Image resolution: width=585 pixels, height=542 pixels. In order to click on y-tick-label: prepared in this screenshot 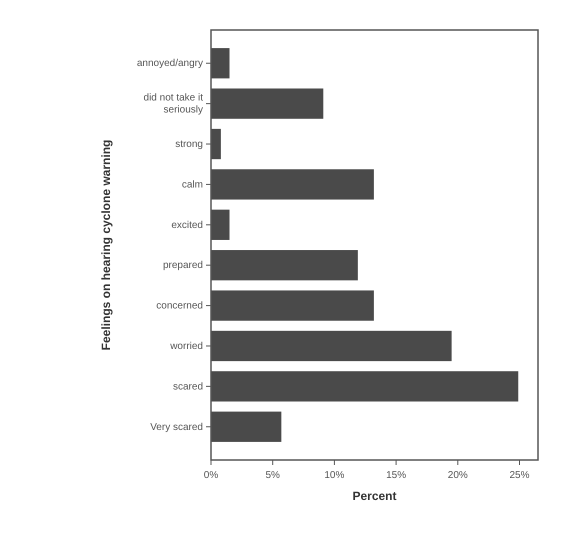, I will do `click(182, 265)`.